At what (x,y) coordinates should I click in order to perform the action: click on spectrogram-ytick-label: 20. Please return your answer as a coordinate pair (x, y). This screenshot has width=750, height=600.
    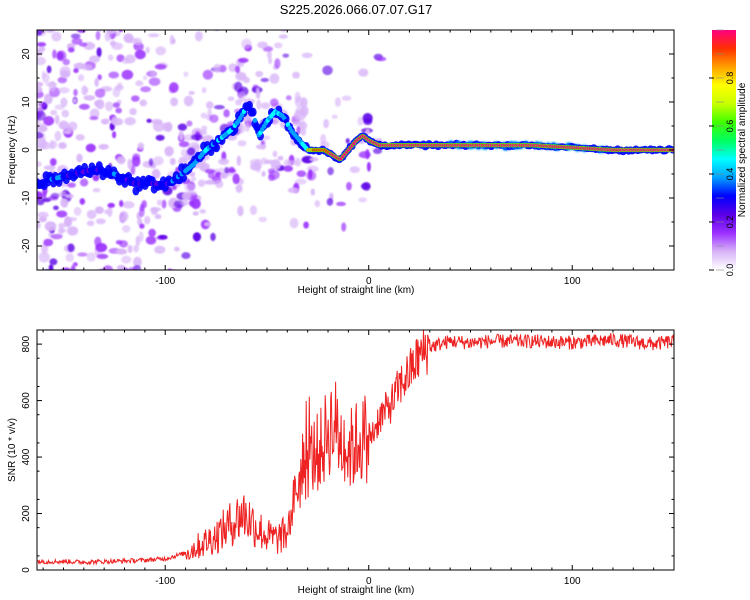
    Looking at the image, I should click on (26, 54).